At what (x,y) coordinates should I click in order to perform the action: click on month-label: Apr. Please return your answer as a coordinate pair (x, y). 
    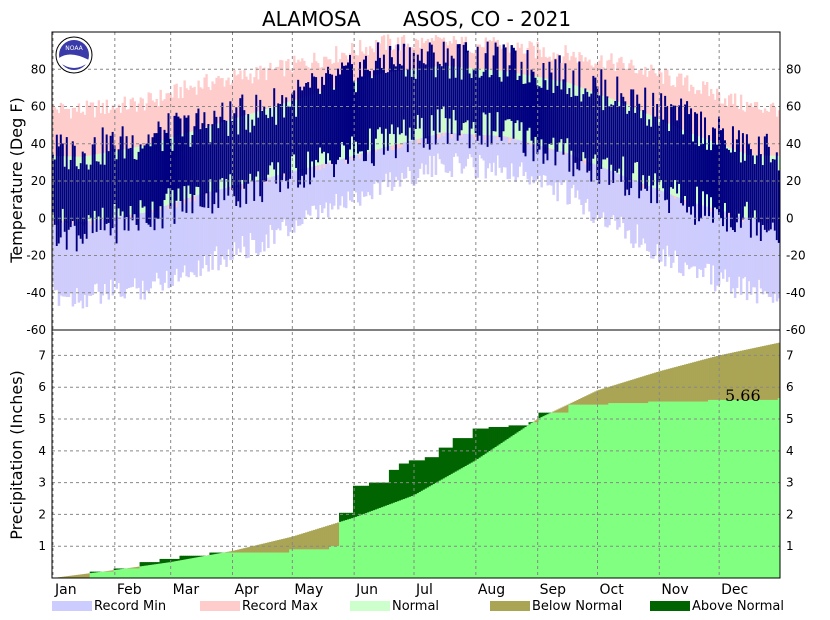
    Looking at the image, I should click on (247, 590).